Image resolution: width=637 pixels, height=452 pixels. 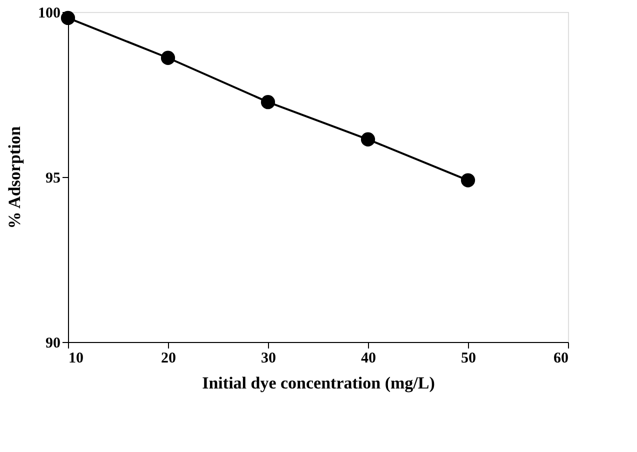 I want to click on x-tick-label: 20, so click(x=168, y=358).